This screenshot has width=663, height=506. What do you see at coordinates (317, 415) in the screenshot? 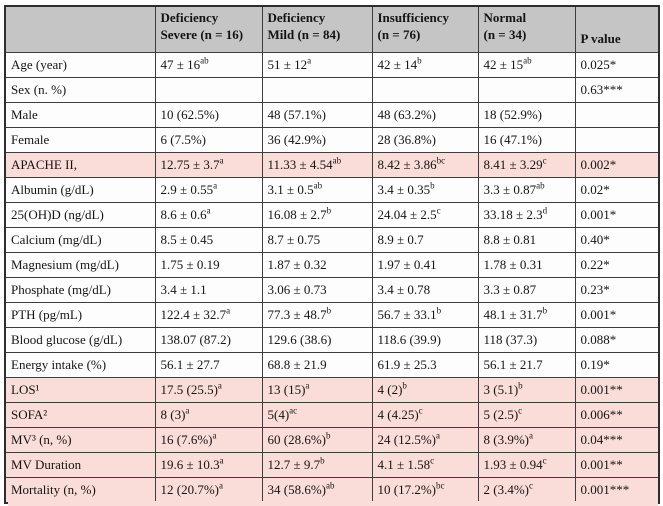
I see `data-cell: 5(4)ac` at bounding box center [317, 415].